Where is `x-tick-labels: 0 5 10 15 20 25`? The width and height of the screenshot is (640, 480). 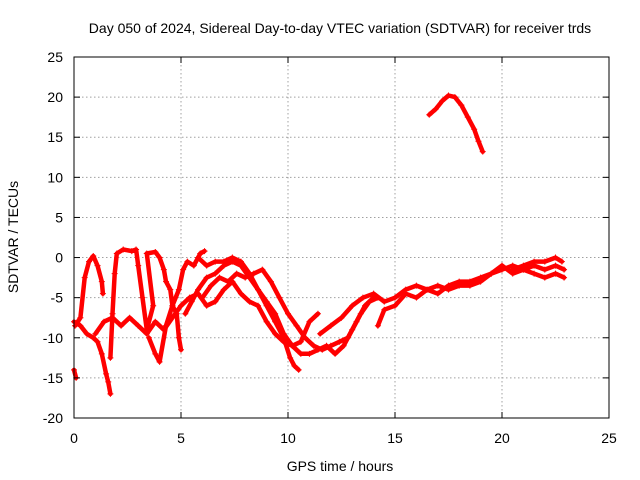 x-tick-labels: 0 5 10 15 20 25 is located at coordinates (343, 438).